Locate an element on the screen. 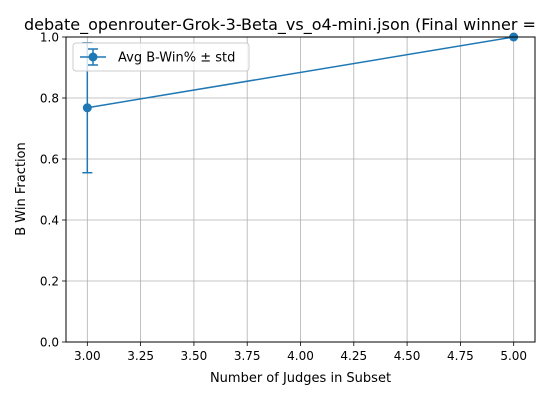 This screenshot has width=550, height=400. legend-box is located at coordinates (161, 57).